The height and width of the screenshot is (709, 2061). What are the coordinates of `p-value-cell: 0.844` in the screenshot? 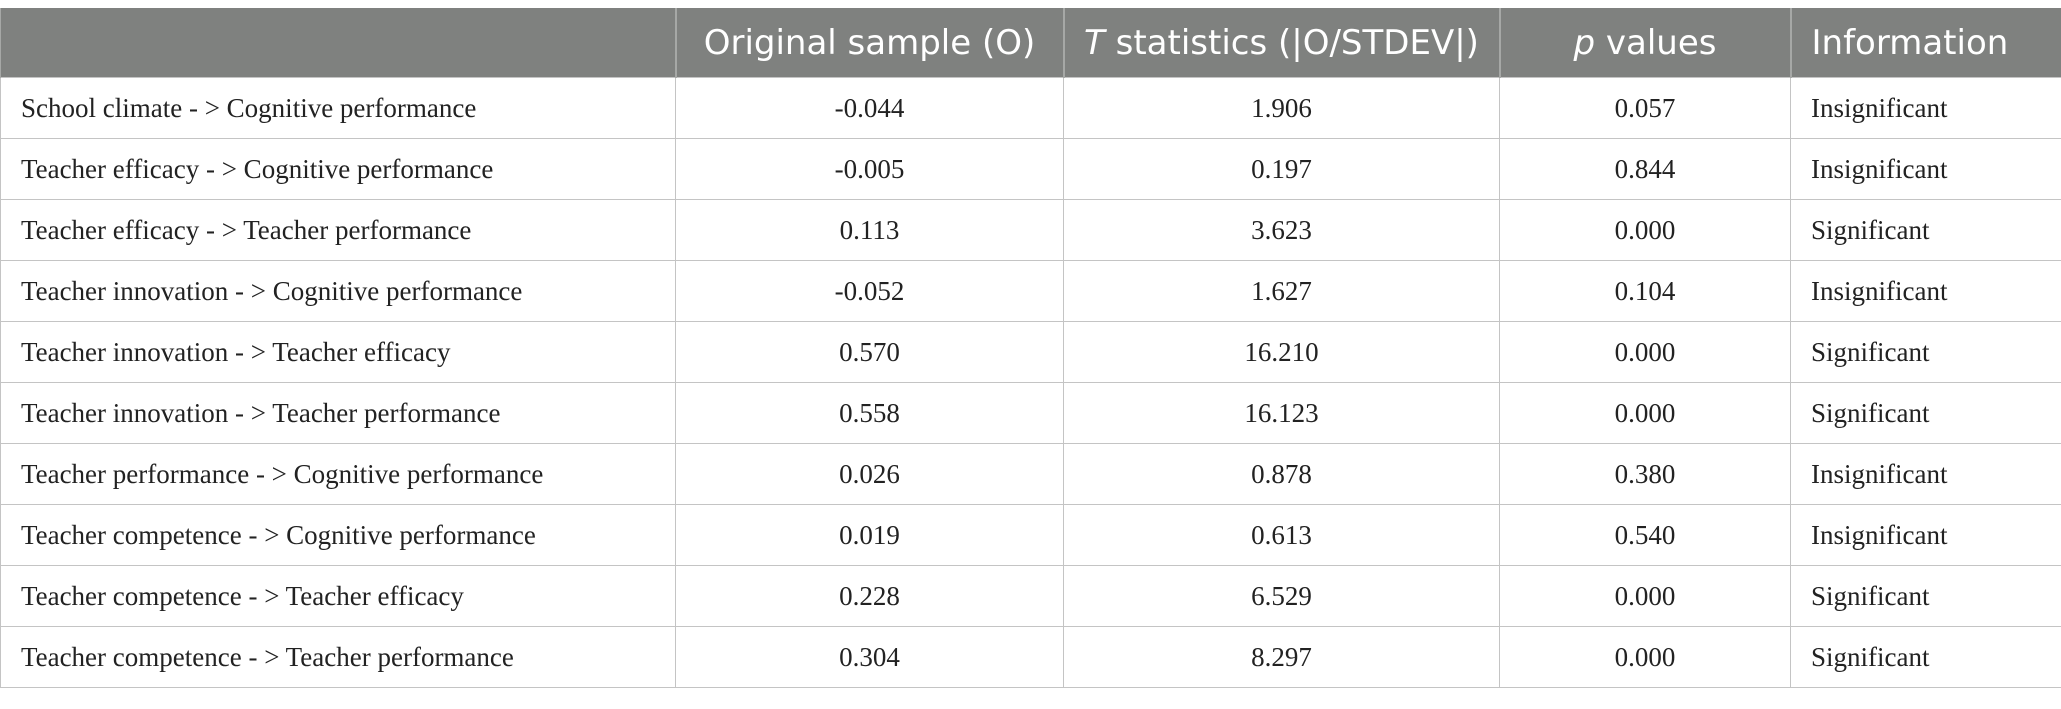 It's located at (1645, 169).